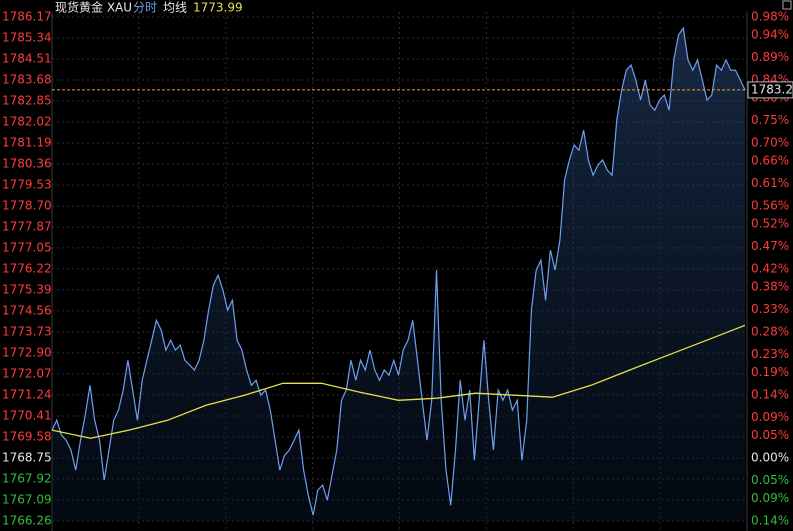 This screenshot has width=793, height=531. What do you see at coordinates (770, 309) in the screenshot?
I see `y2-tick-label: 0.33%` at bounding box center [770, 309].